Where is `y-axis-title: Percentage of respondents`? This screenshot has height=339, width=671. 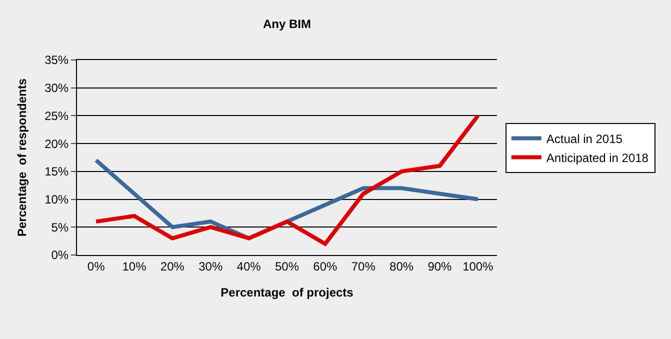 y-axis-title: Percentage of respondents is located at coordinates (21, 157).